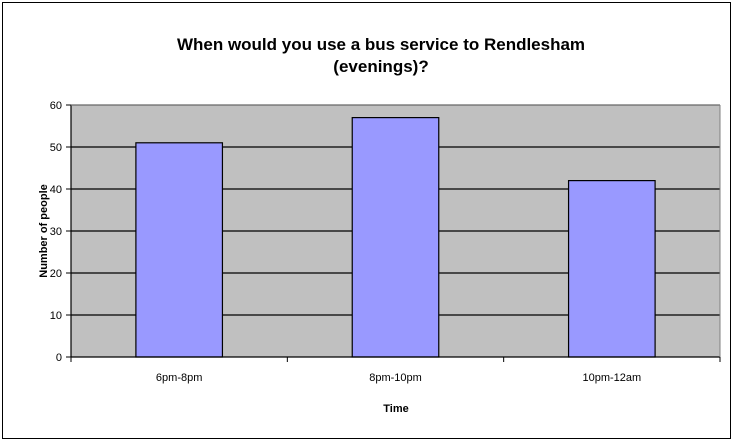 The width and height of the screenshot is (735, 443). I want to click on x-tick-label: 6pm-8pm, so click(179, 378).